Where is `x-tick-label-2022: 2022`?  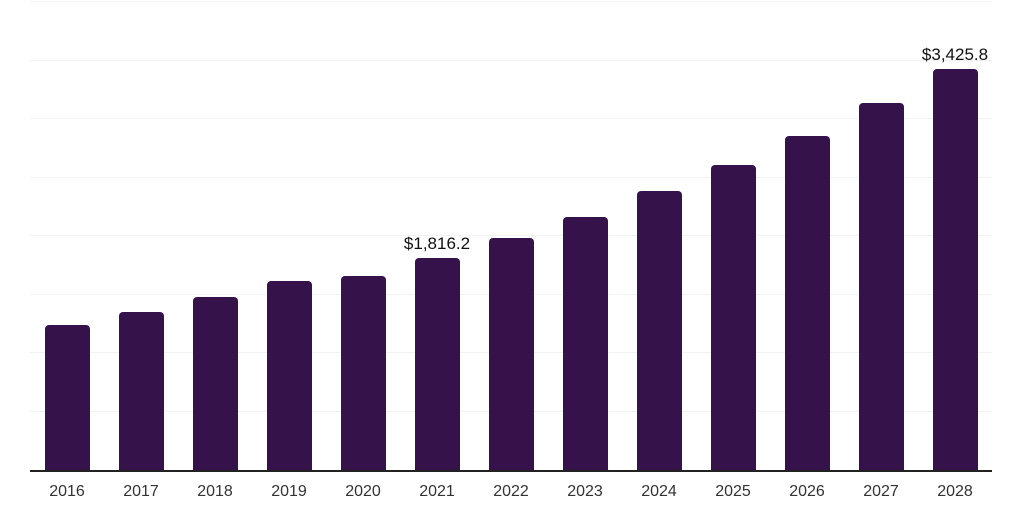 x-tick-label-2022: 2022 is located at coordinates (511, 491).